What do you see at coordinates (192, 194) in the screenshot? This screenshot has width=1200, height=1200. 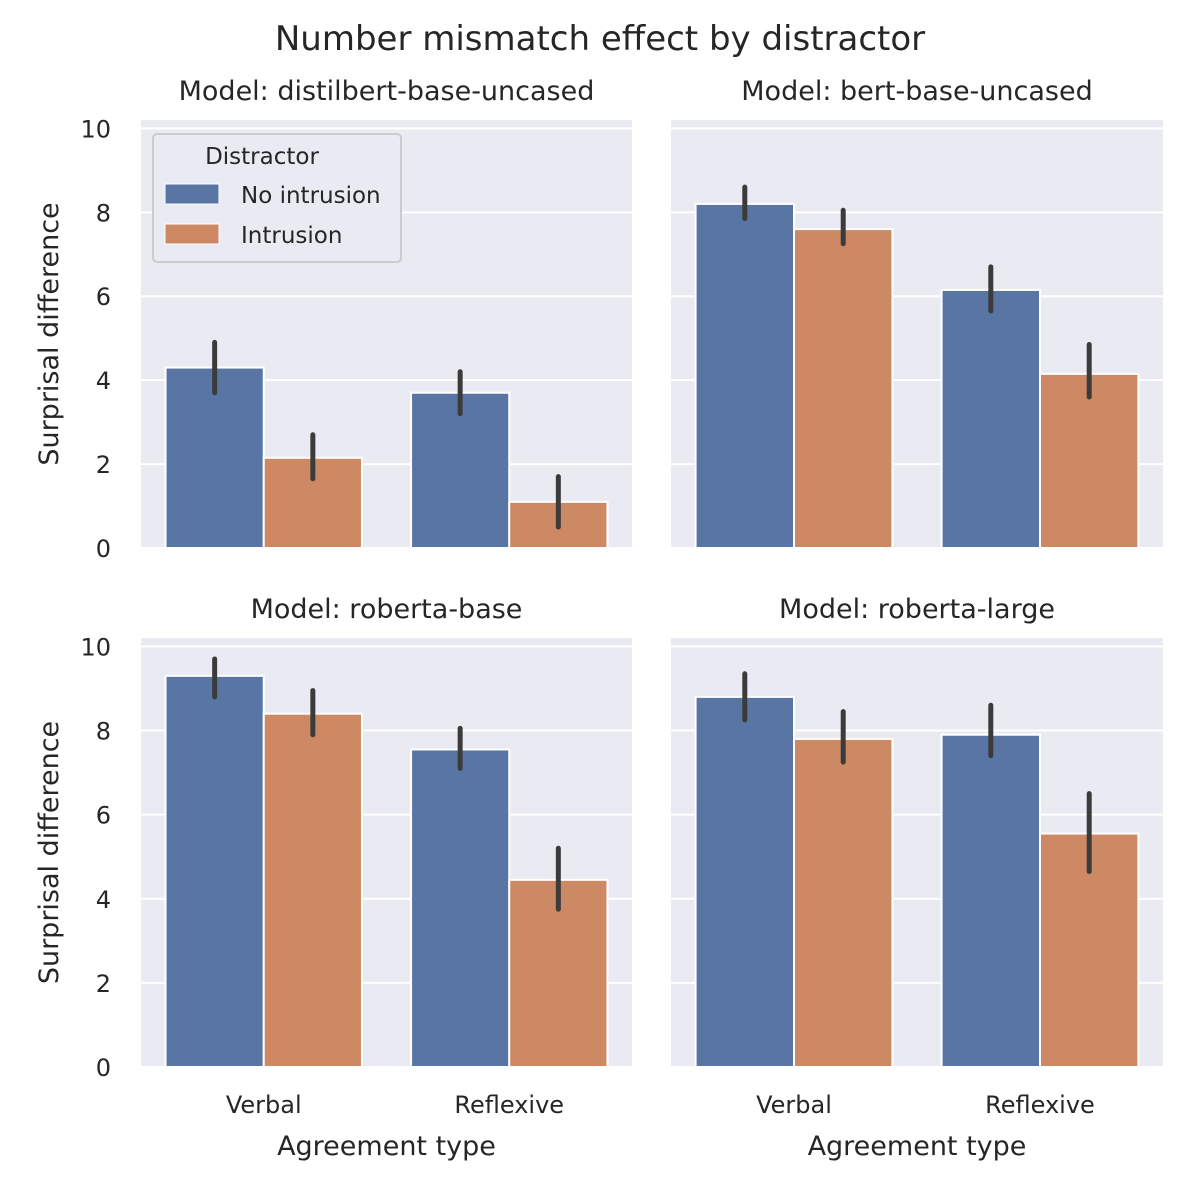 I see `legend-swatch-no-intrusion` at bounding box center [192, 194].